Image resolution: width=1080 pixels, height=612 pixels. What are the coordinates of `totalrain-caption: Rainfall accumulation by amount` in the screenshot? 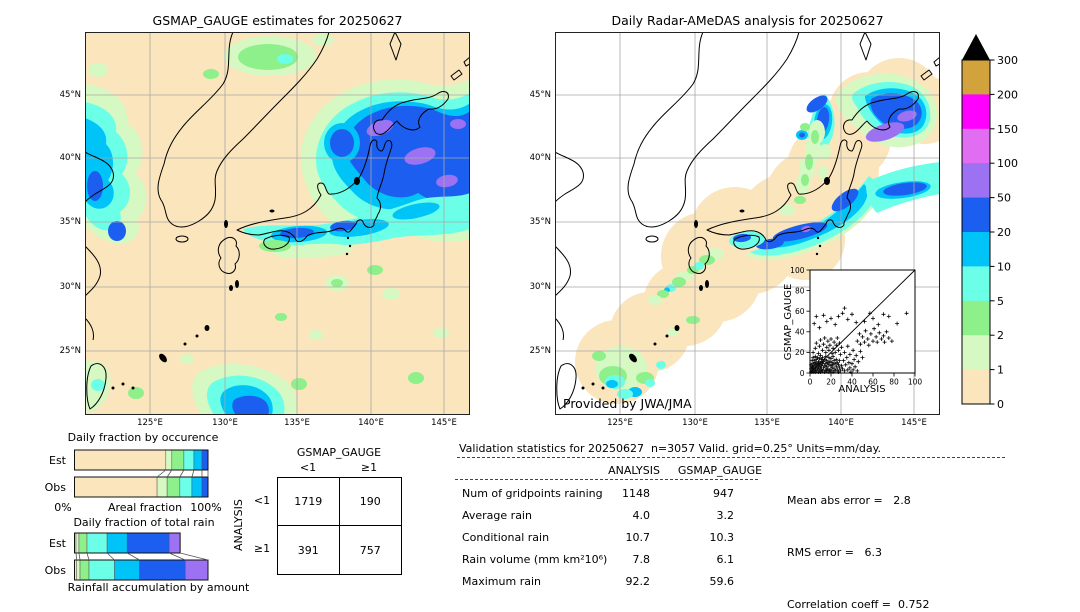 It's located at (158, 587).